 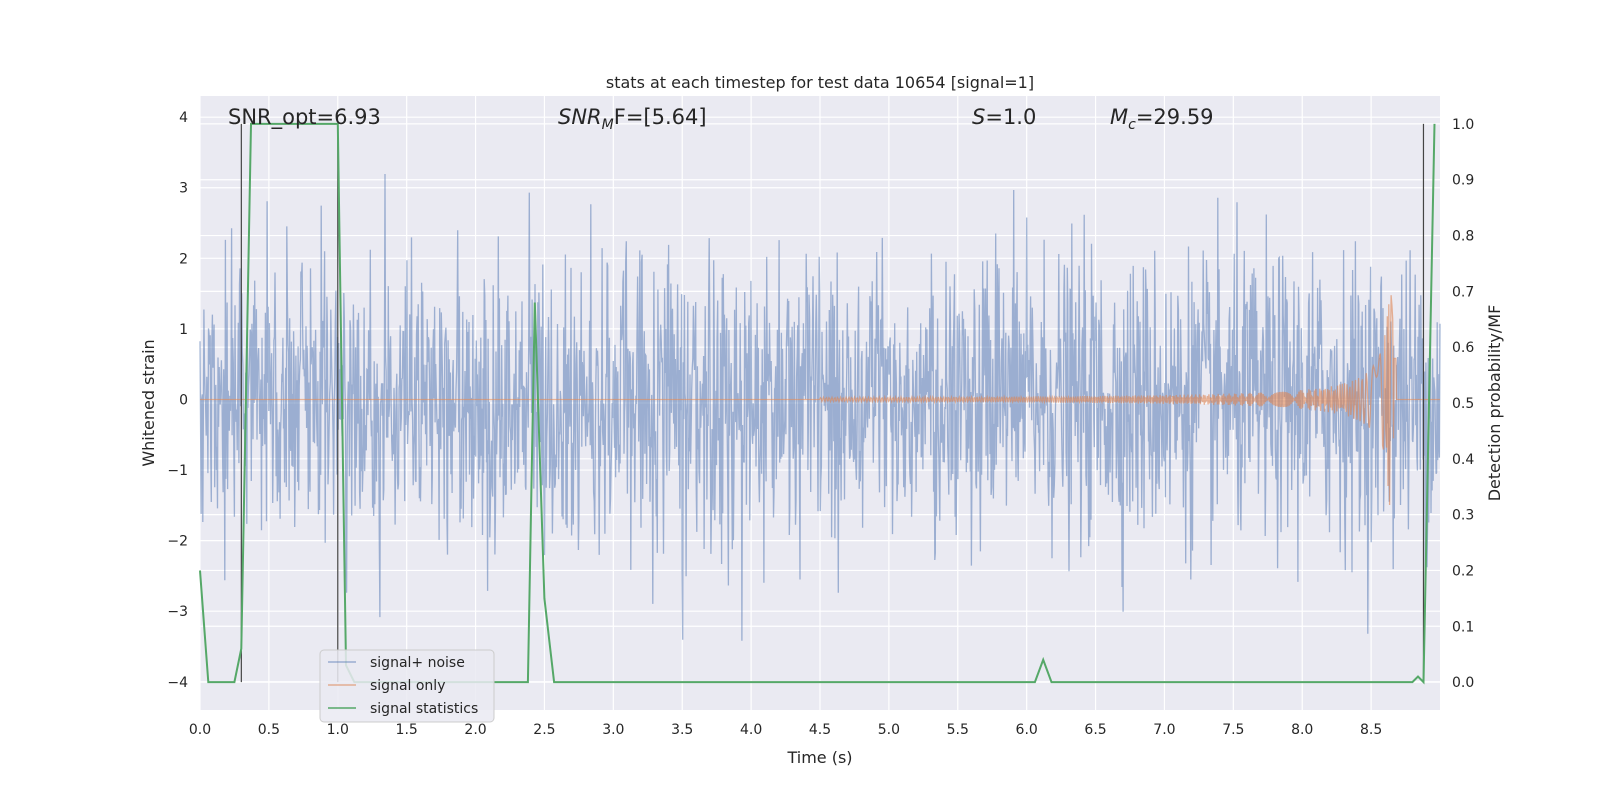 What do you see at coordinates (1463, 571) in the screenshot?
I see `y-right-tick-label: 0.2` at bounding box center [1463, 571].